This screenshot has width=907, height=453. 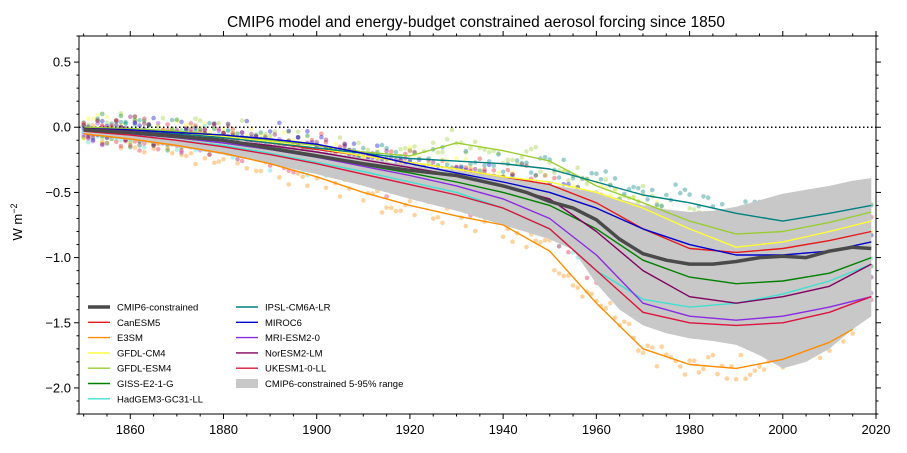 I want to click on x-tick-label: 1900, so click(x=316, y=429).